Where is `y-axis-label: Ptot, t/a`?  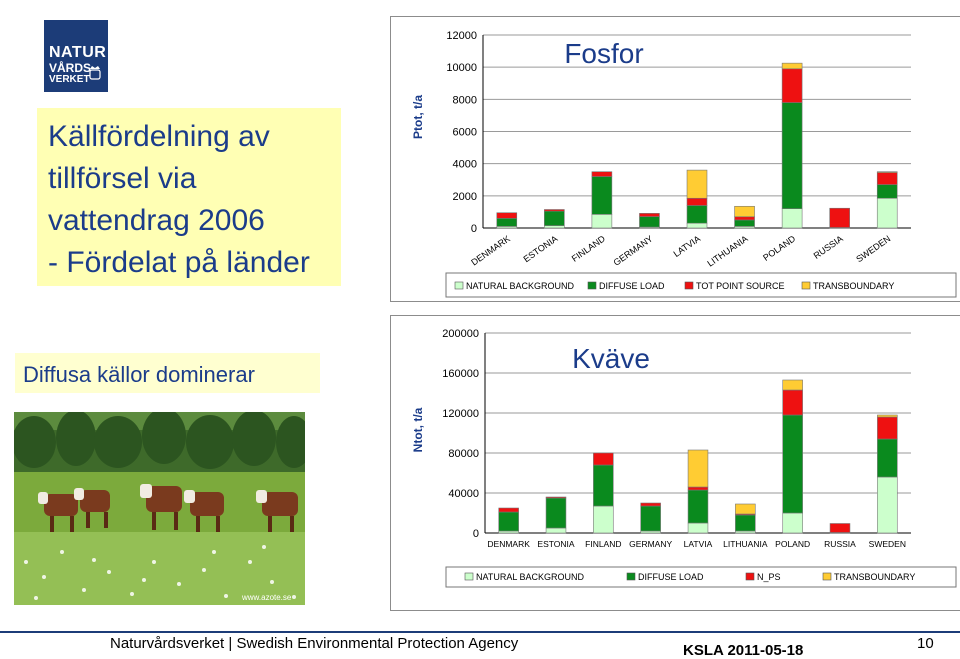 y-axis-label: Ptot, t/a is located at coordinates (418, 117).